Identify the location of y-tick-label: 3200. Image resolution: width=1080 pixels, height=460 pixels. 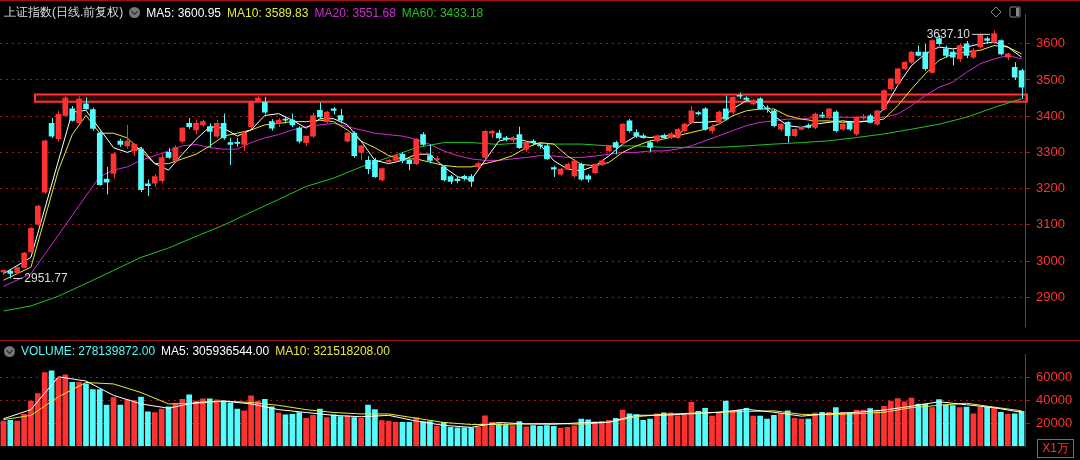
(1050, 188).